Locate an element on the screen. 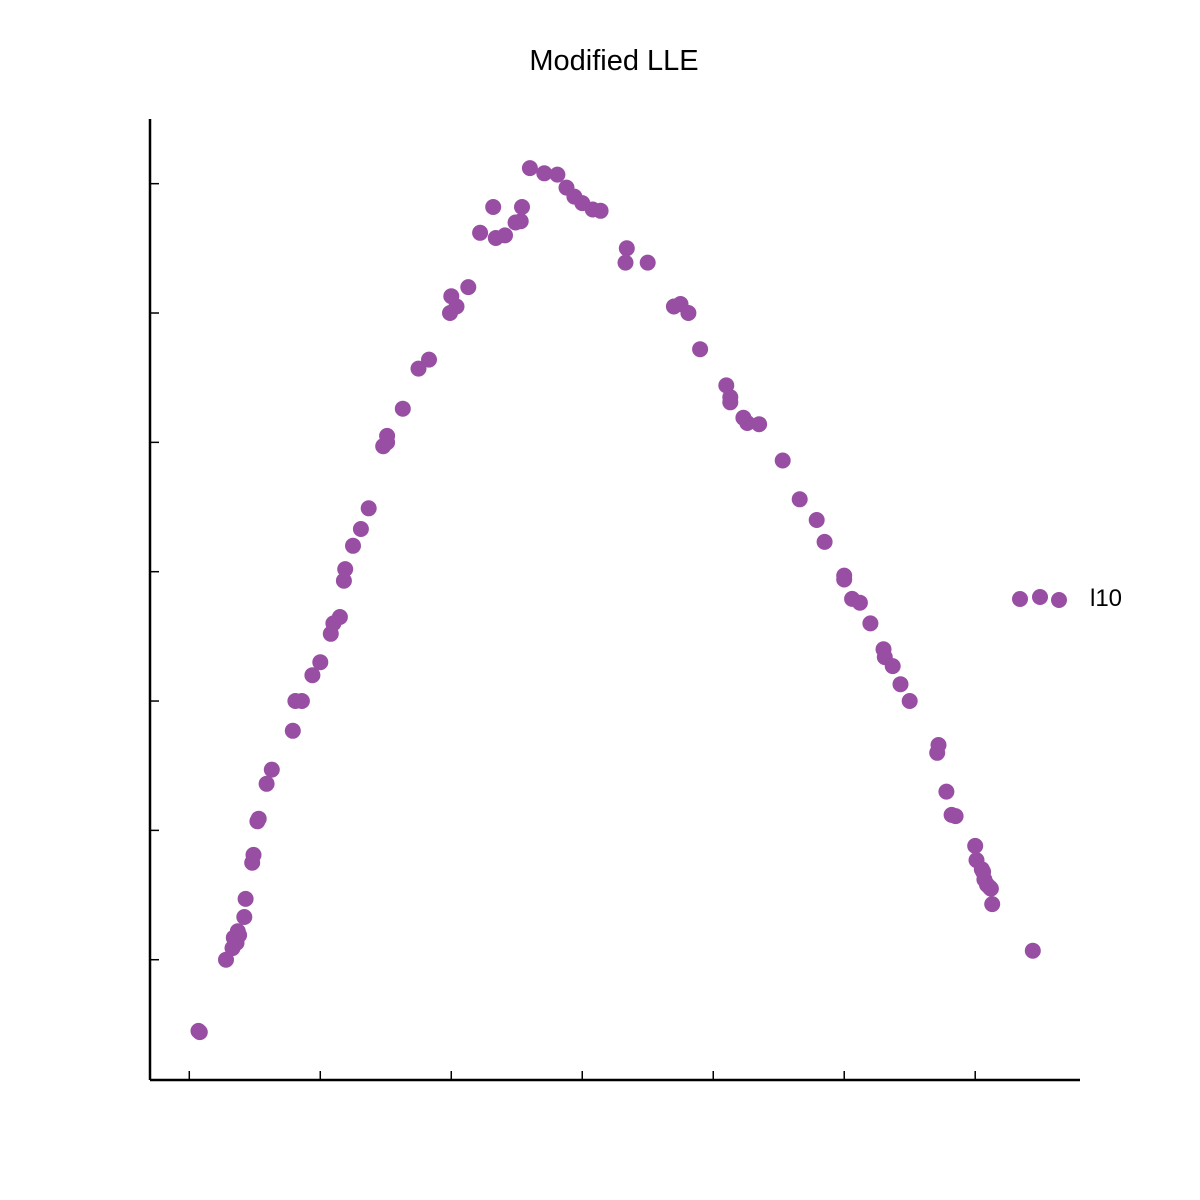 This screenshot has height=1200, width=1200. legend-marker-group is located at coordinates (1039, 598).